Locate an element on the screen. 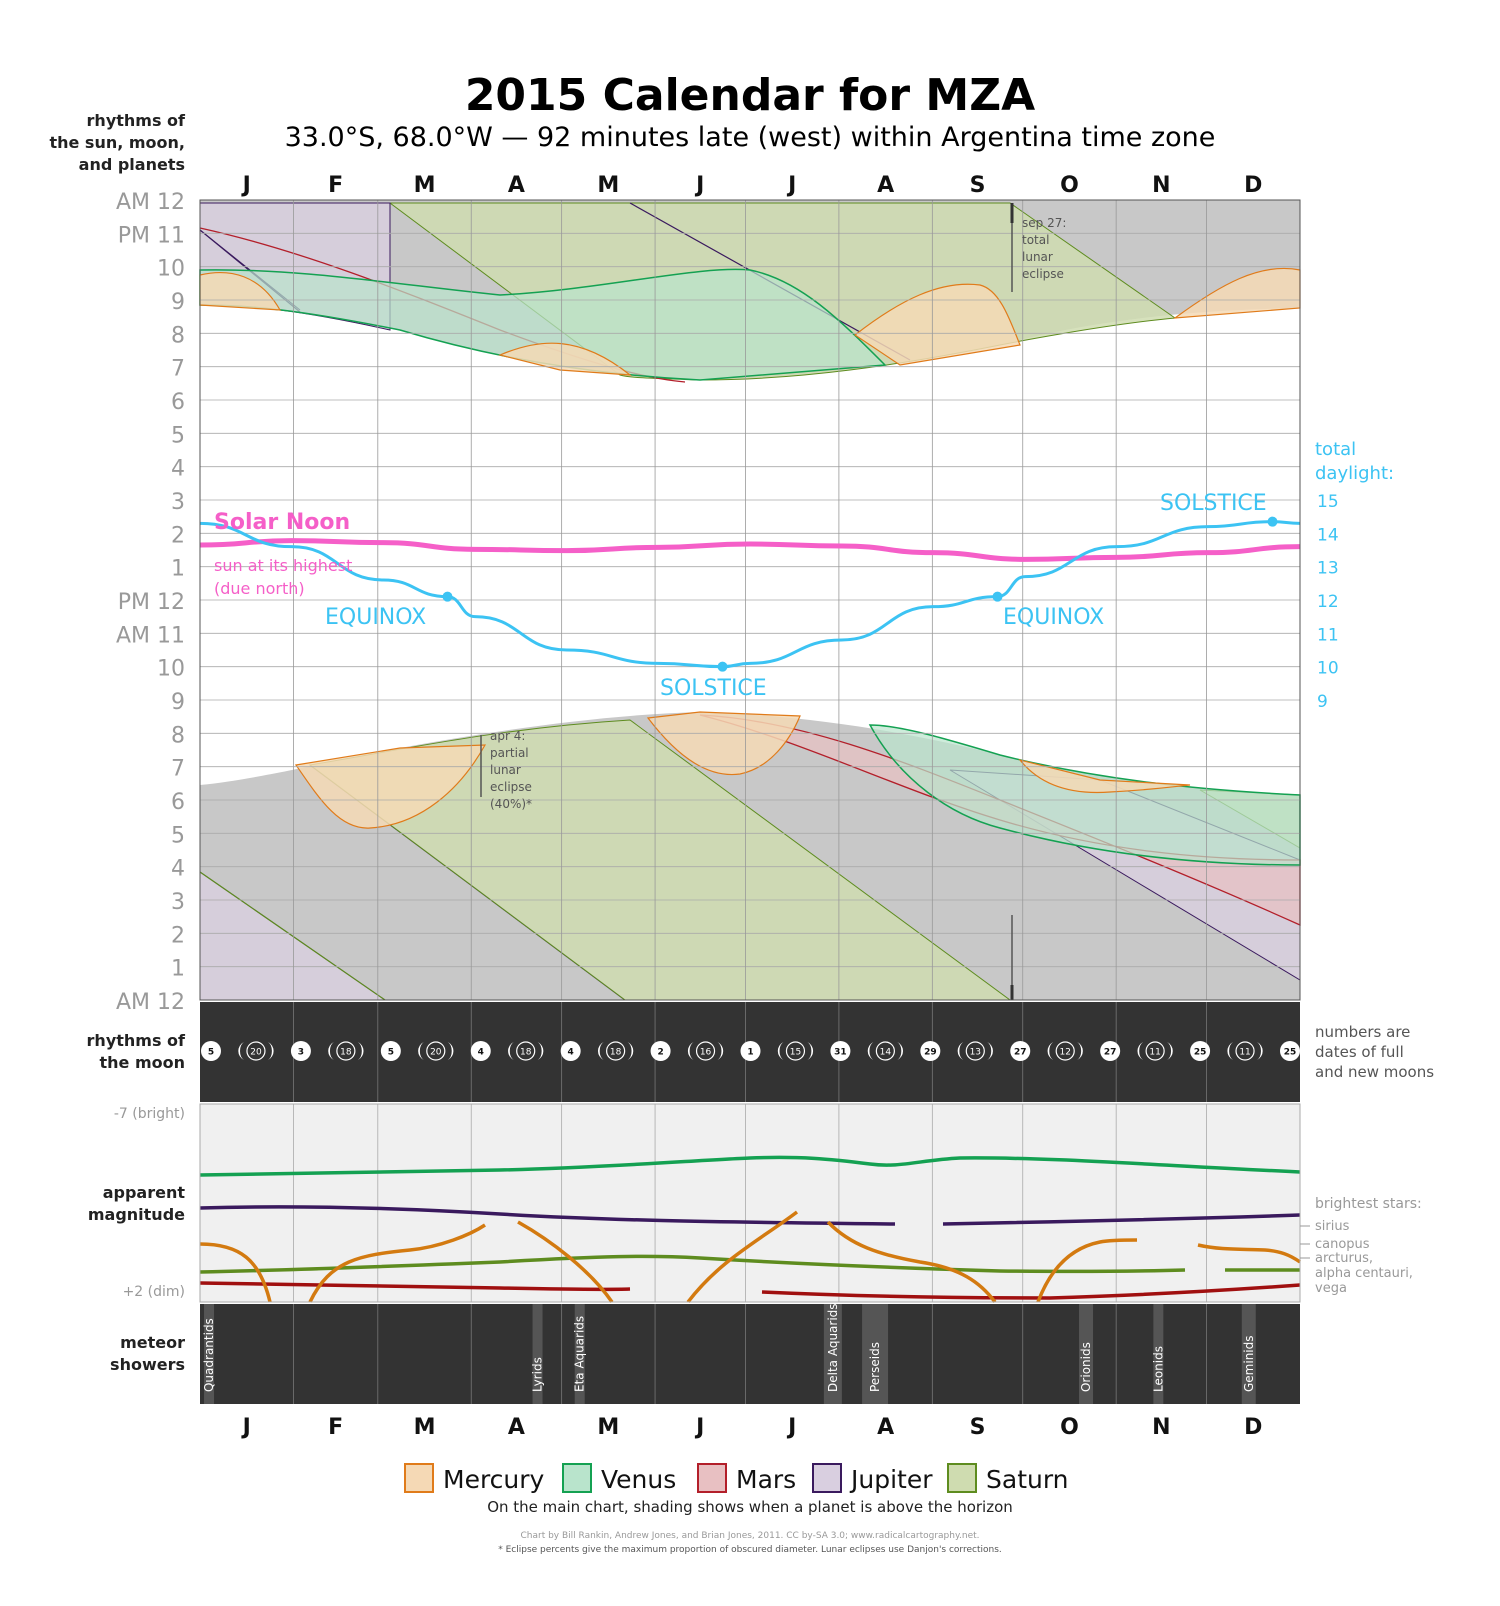 The image size is (1500, 1606). month-label-bottom: O is located at coordinates (1069, 1427).